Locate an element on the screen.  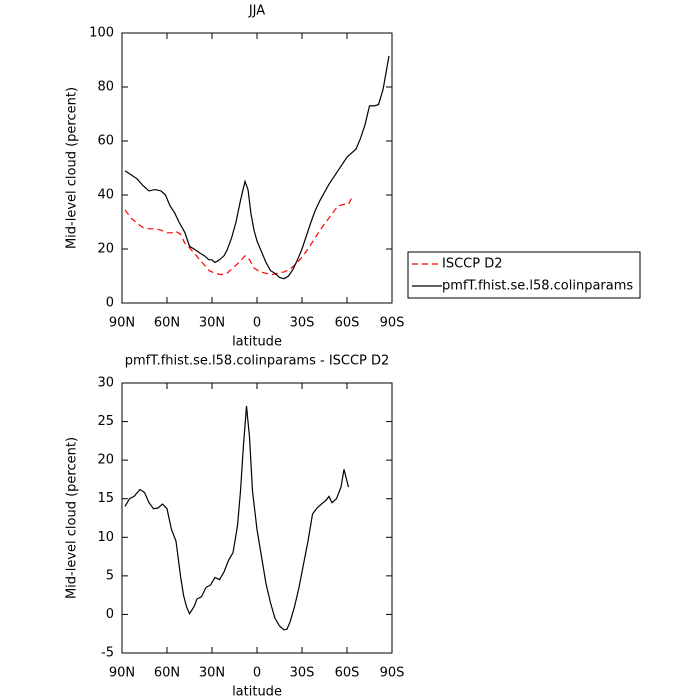
legend-label: ISCCP D2 is located at coordinates (472, 264).